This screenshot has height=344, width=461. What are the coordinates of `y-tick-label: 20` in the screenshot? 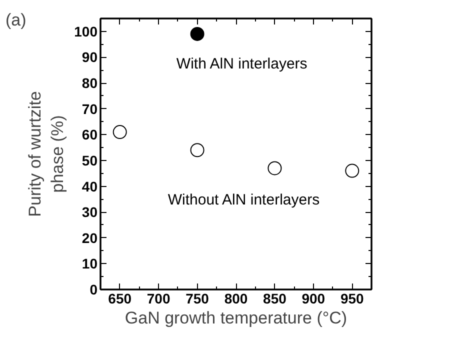 It's located at (90, 238).